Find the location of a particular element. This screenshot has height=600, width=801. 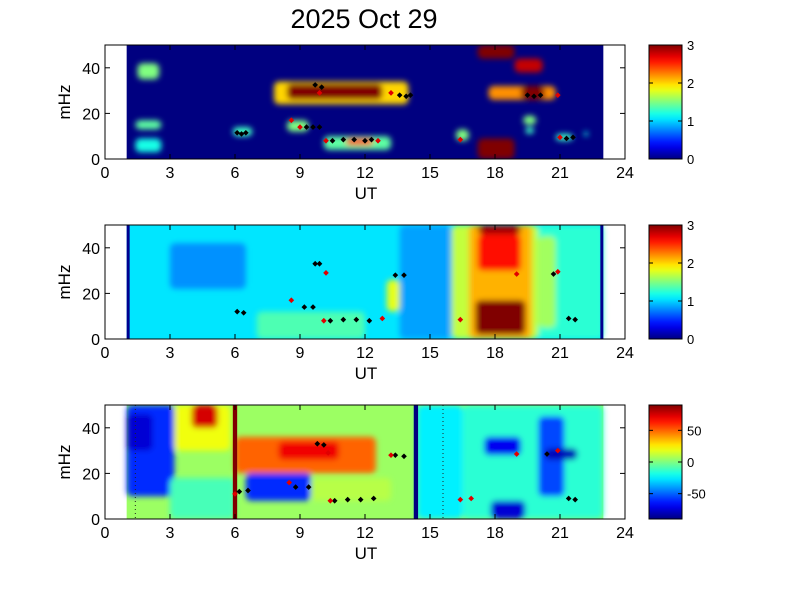

y-tick-label: 20 is located at coordinates (91, 474).